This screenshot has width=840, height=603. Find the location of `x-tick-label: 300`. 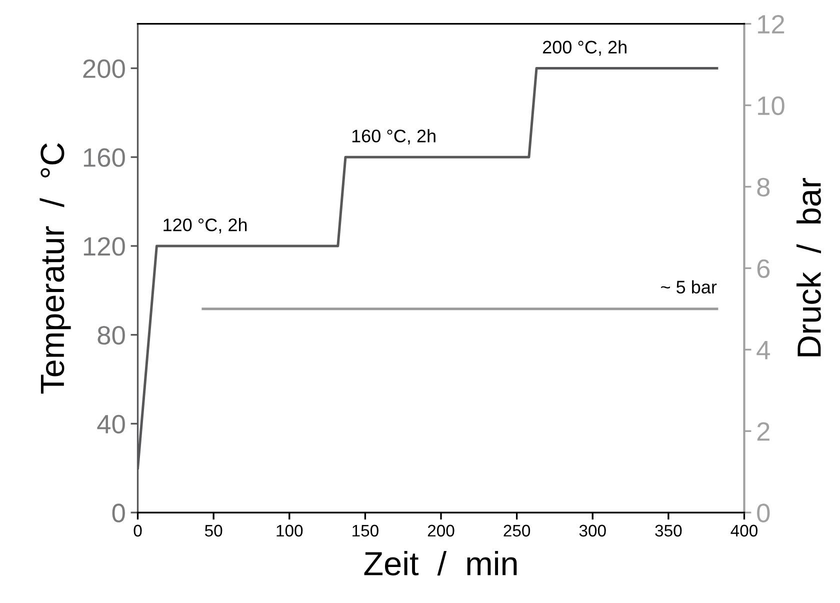

x-tick-label: 300 is located at coordinates (592, 530).